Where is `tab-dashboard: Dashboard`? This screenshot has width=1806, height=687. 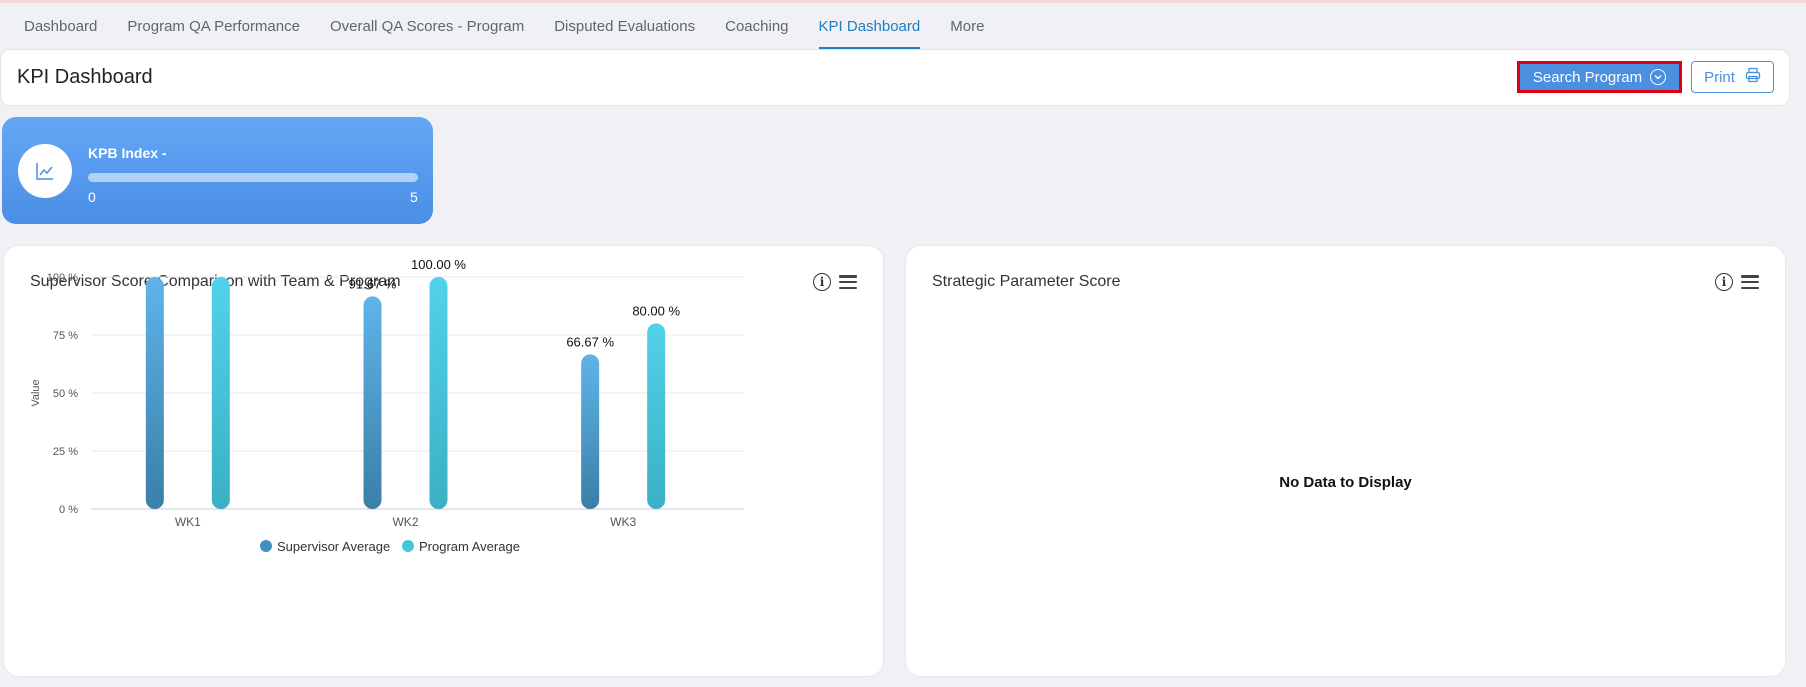
tab-dashboard: Dashboard is located at coordinates (61, 26).